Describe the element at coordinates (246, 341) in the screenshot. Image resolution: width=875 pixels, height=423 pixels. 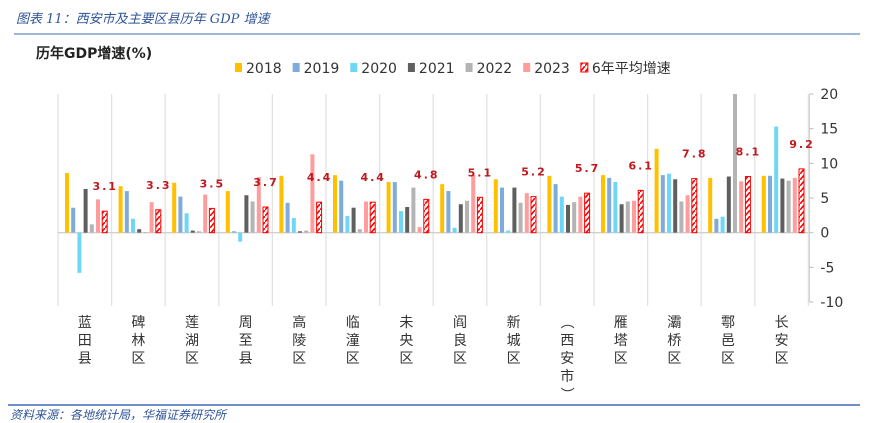
I see `category-label-char: 至` at that location.